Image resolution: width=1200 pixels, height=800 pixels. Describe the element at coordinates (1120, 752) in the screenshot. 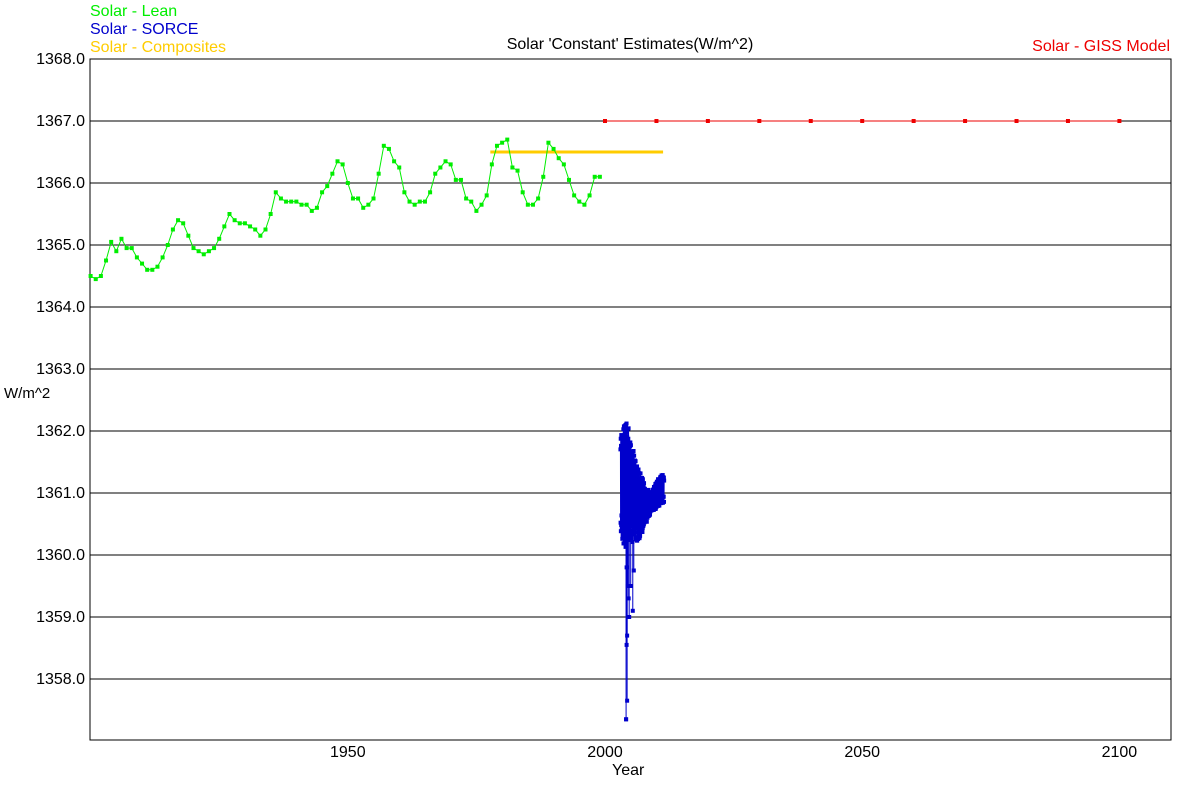

I see `x-tick-label: 2100` at that location.